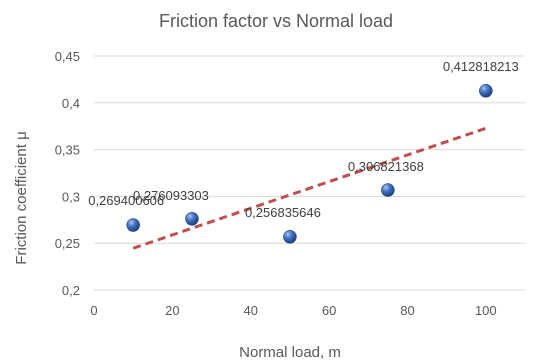 The image size is (535, 363). What do you see at coordinates (71, 103) in the screenshot?
I see `y-tick-label: 0,4` at bounding box center [71, 103].